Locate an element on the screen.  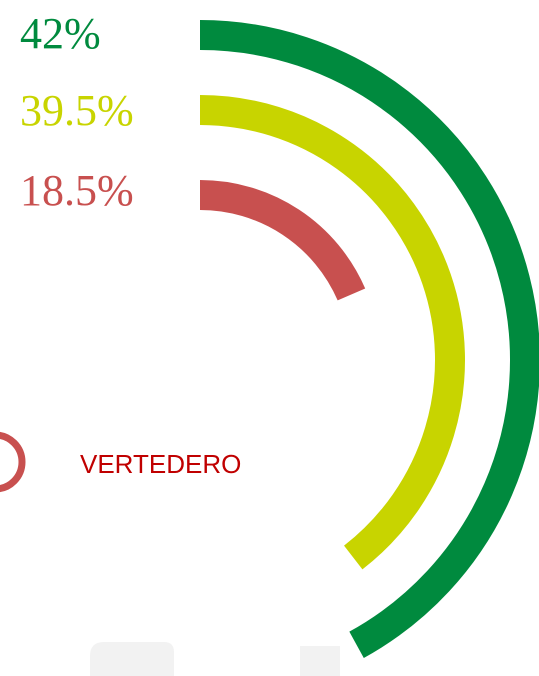
value-label: 39.5% is located at coordinates (77, 110).